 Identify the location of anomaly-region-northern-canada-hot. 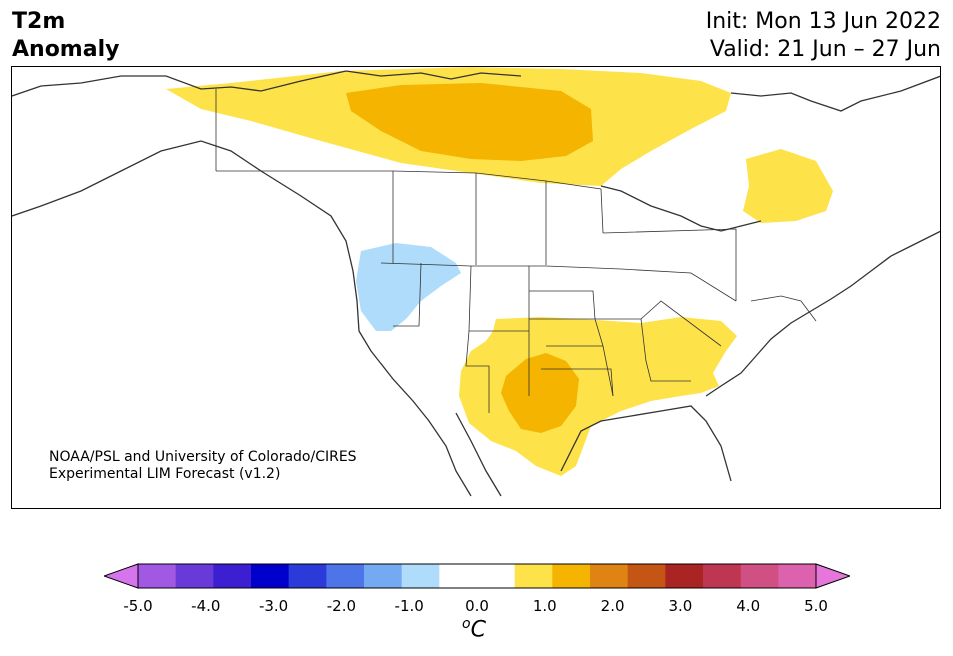
(469, 122).